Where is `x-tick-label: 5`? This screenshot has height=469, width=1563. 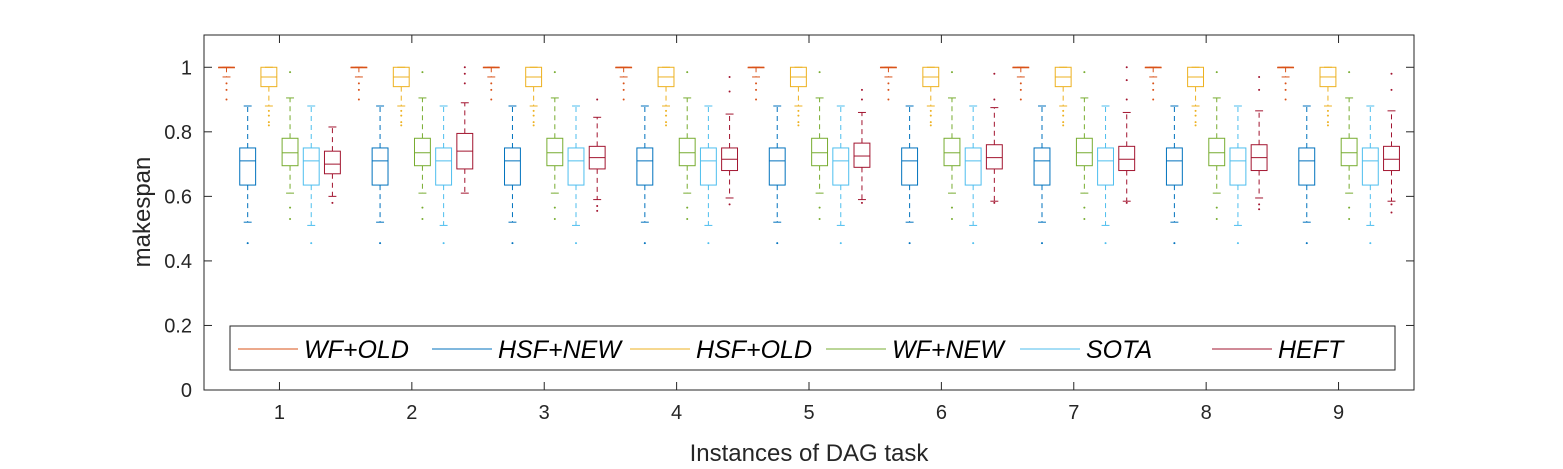 x-tick-label: 5 is located at coordinates (808, 413).